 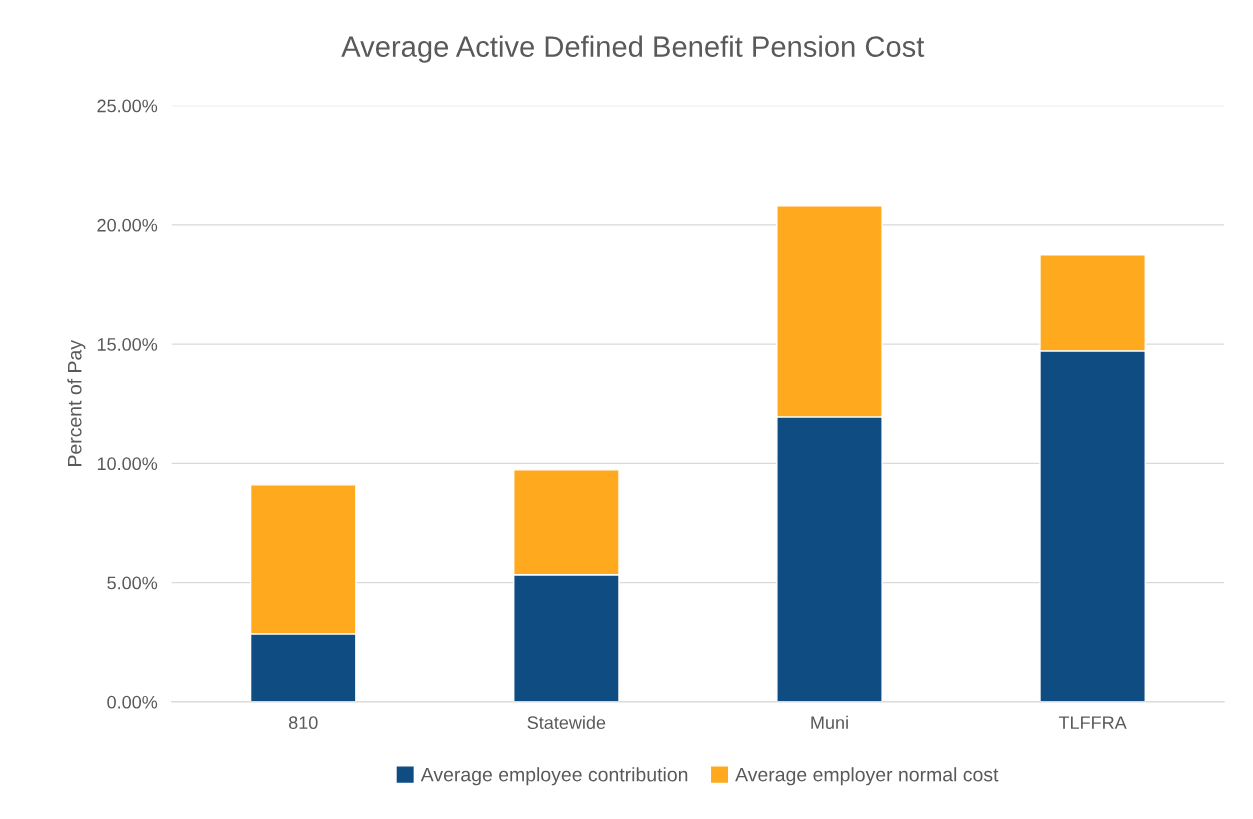 What do you see at coordinates (132, 702) in the screenshot?
I see `y-tick-label: 0.00%` at bounding box center [132, 702].